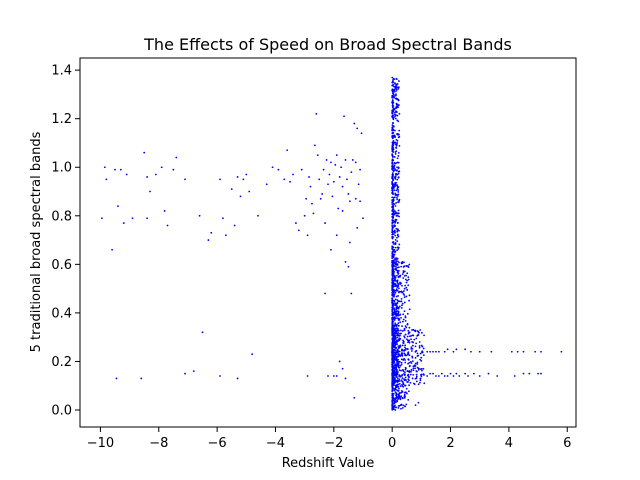 This screenshot has width=640, height=480. Describe the element at coordinates (61, 411) in the screenshot. I see `y-tick-label: 0.0` at that location.